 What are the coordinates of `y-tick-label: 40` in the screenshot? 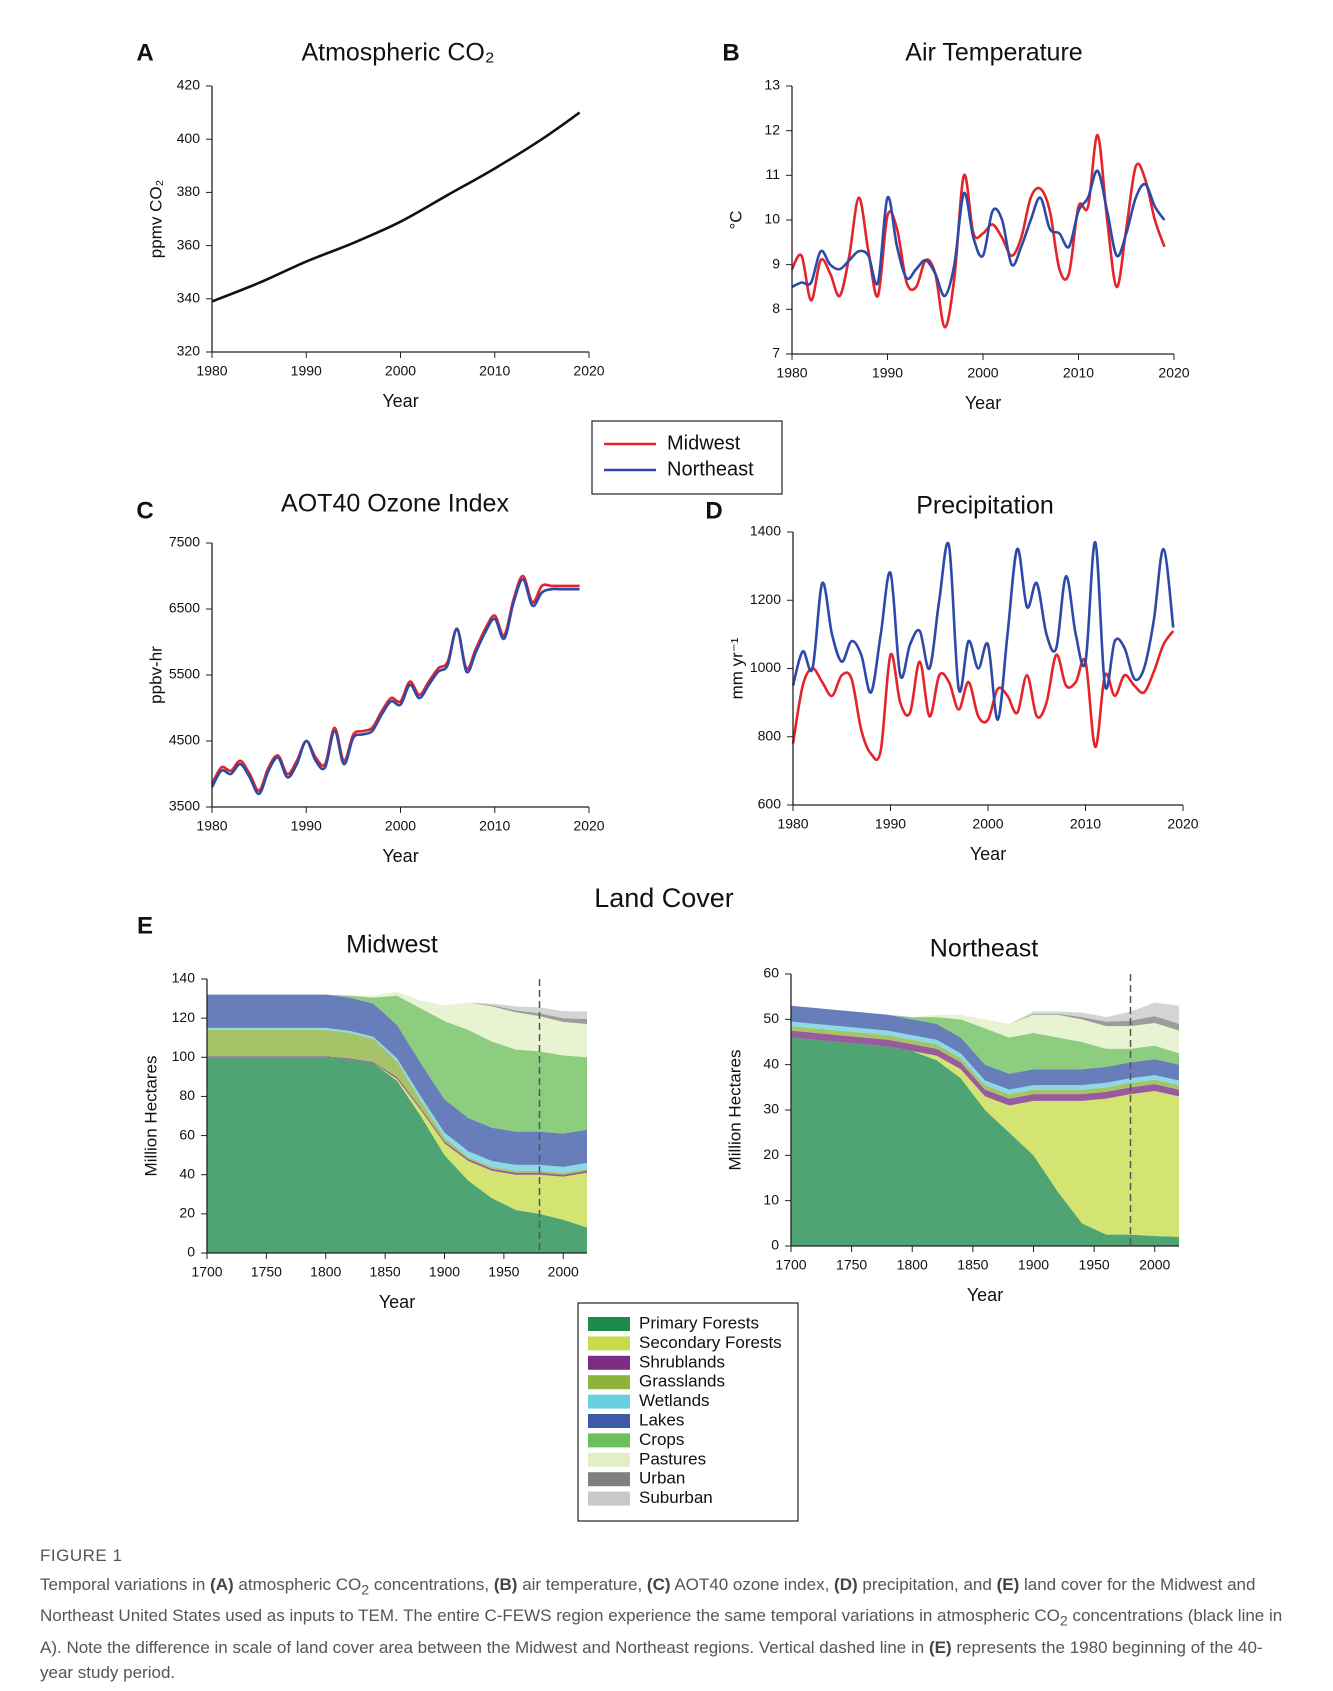 It's located at (187, 1173).